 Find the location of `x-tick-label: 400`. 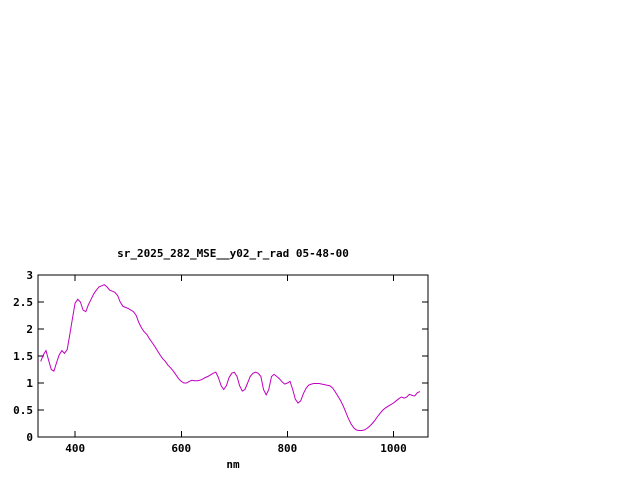

x-tick-label: 400 is located at coordinates (75, 448).